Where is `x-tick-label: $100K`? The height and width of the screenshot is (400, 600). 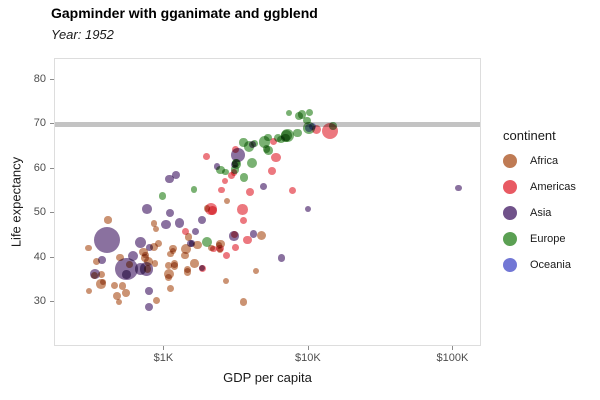
x-tick-label: $100K is located at coordinates (452, 358).